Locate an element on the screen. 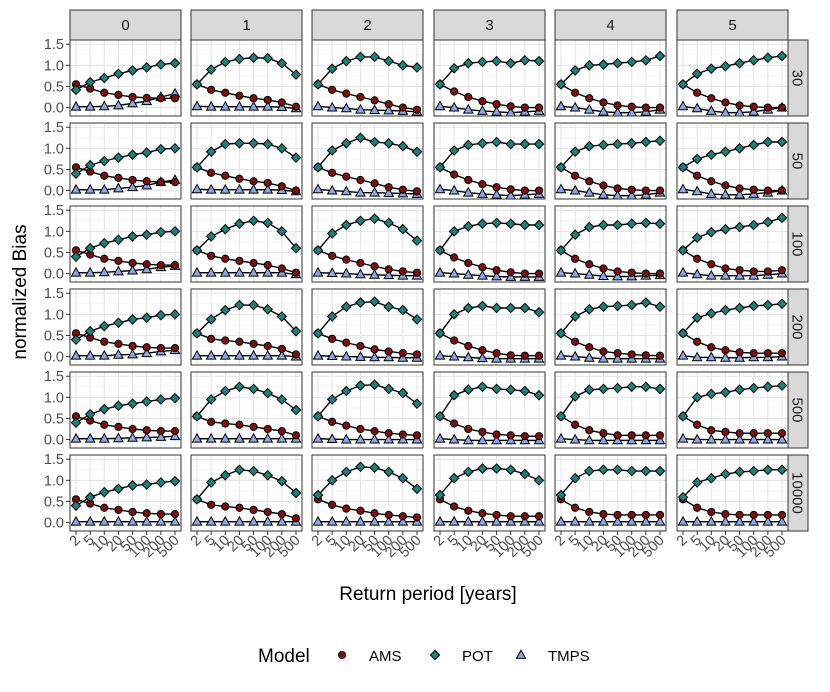 This screenshot has height=692, width=830. row-strip-label: 100 is located at coordinates (797, 243).